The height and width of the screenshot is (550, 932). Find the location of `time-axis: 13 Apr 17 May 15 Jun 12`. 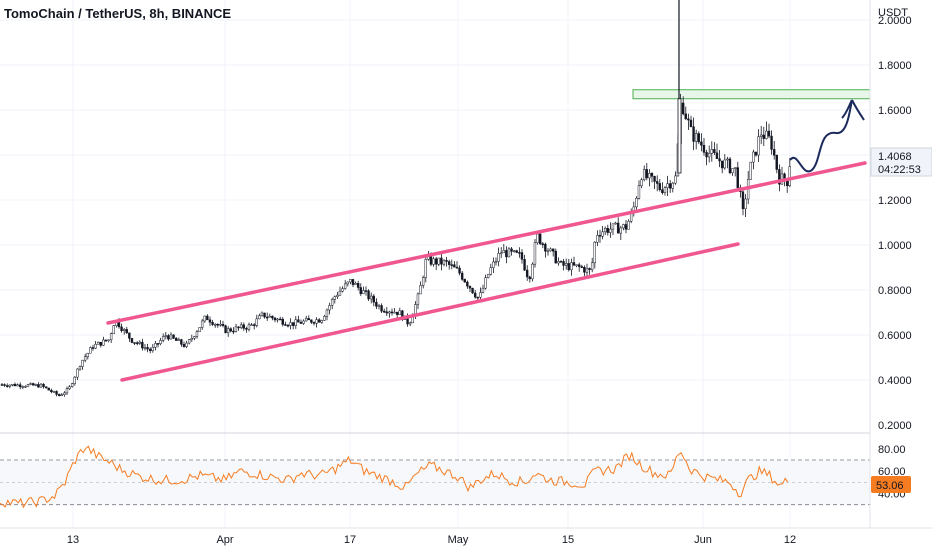

time-axis: 13 Apr 17 May 15 Jun 12 is located at coordinates (466, 536).